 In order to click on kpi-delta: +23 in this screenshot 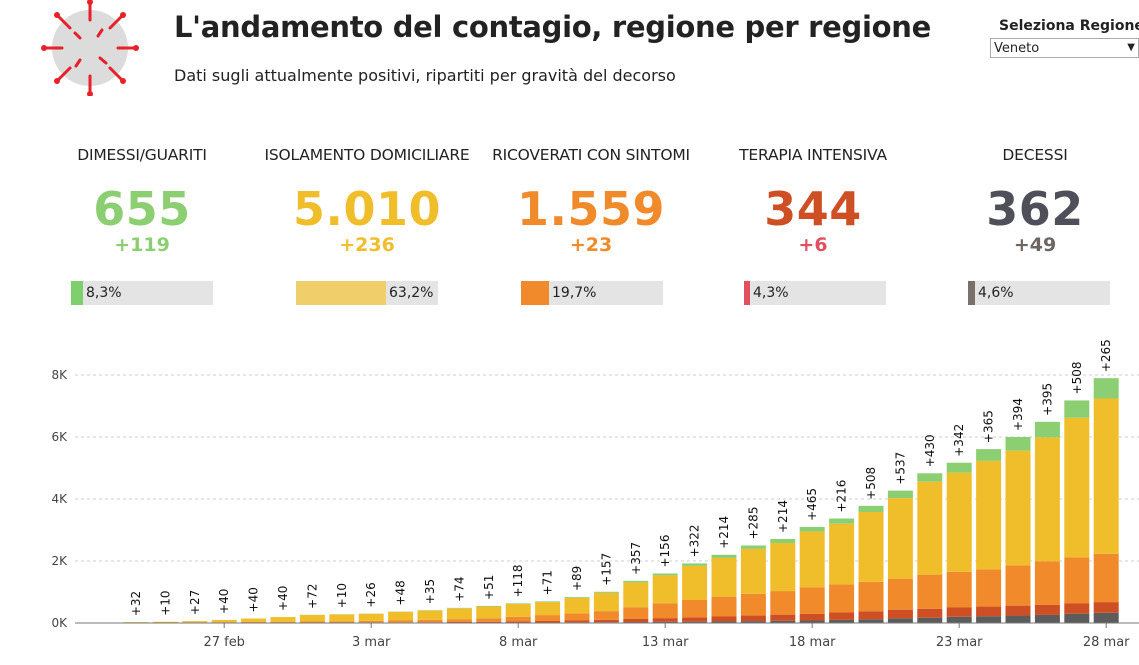, I will do `click(591, 245)`.